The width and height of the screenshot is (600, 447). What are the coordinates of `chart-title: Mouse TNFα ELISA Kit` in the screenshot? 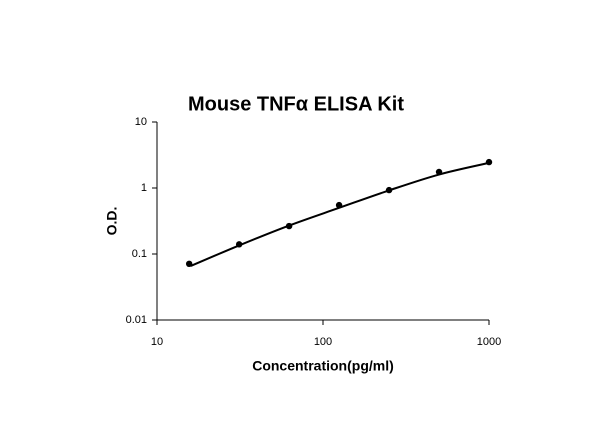 It's located at (296, 104).